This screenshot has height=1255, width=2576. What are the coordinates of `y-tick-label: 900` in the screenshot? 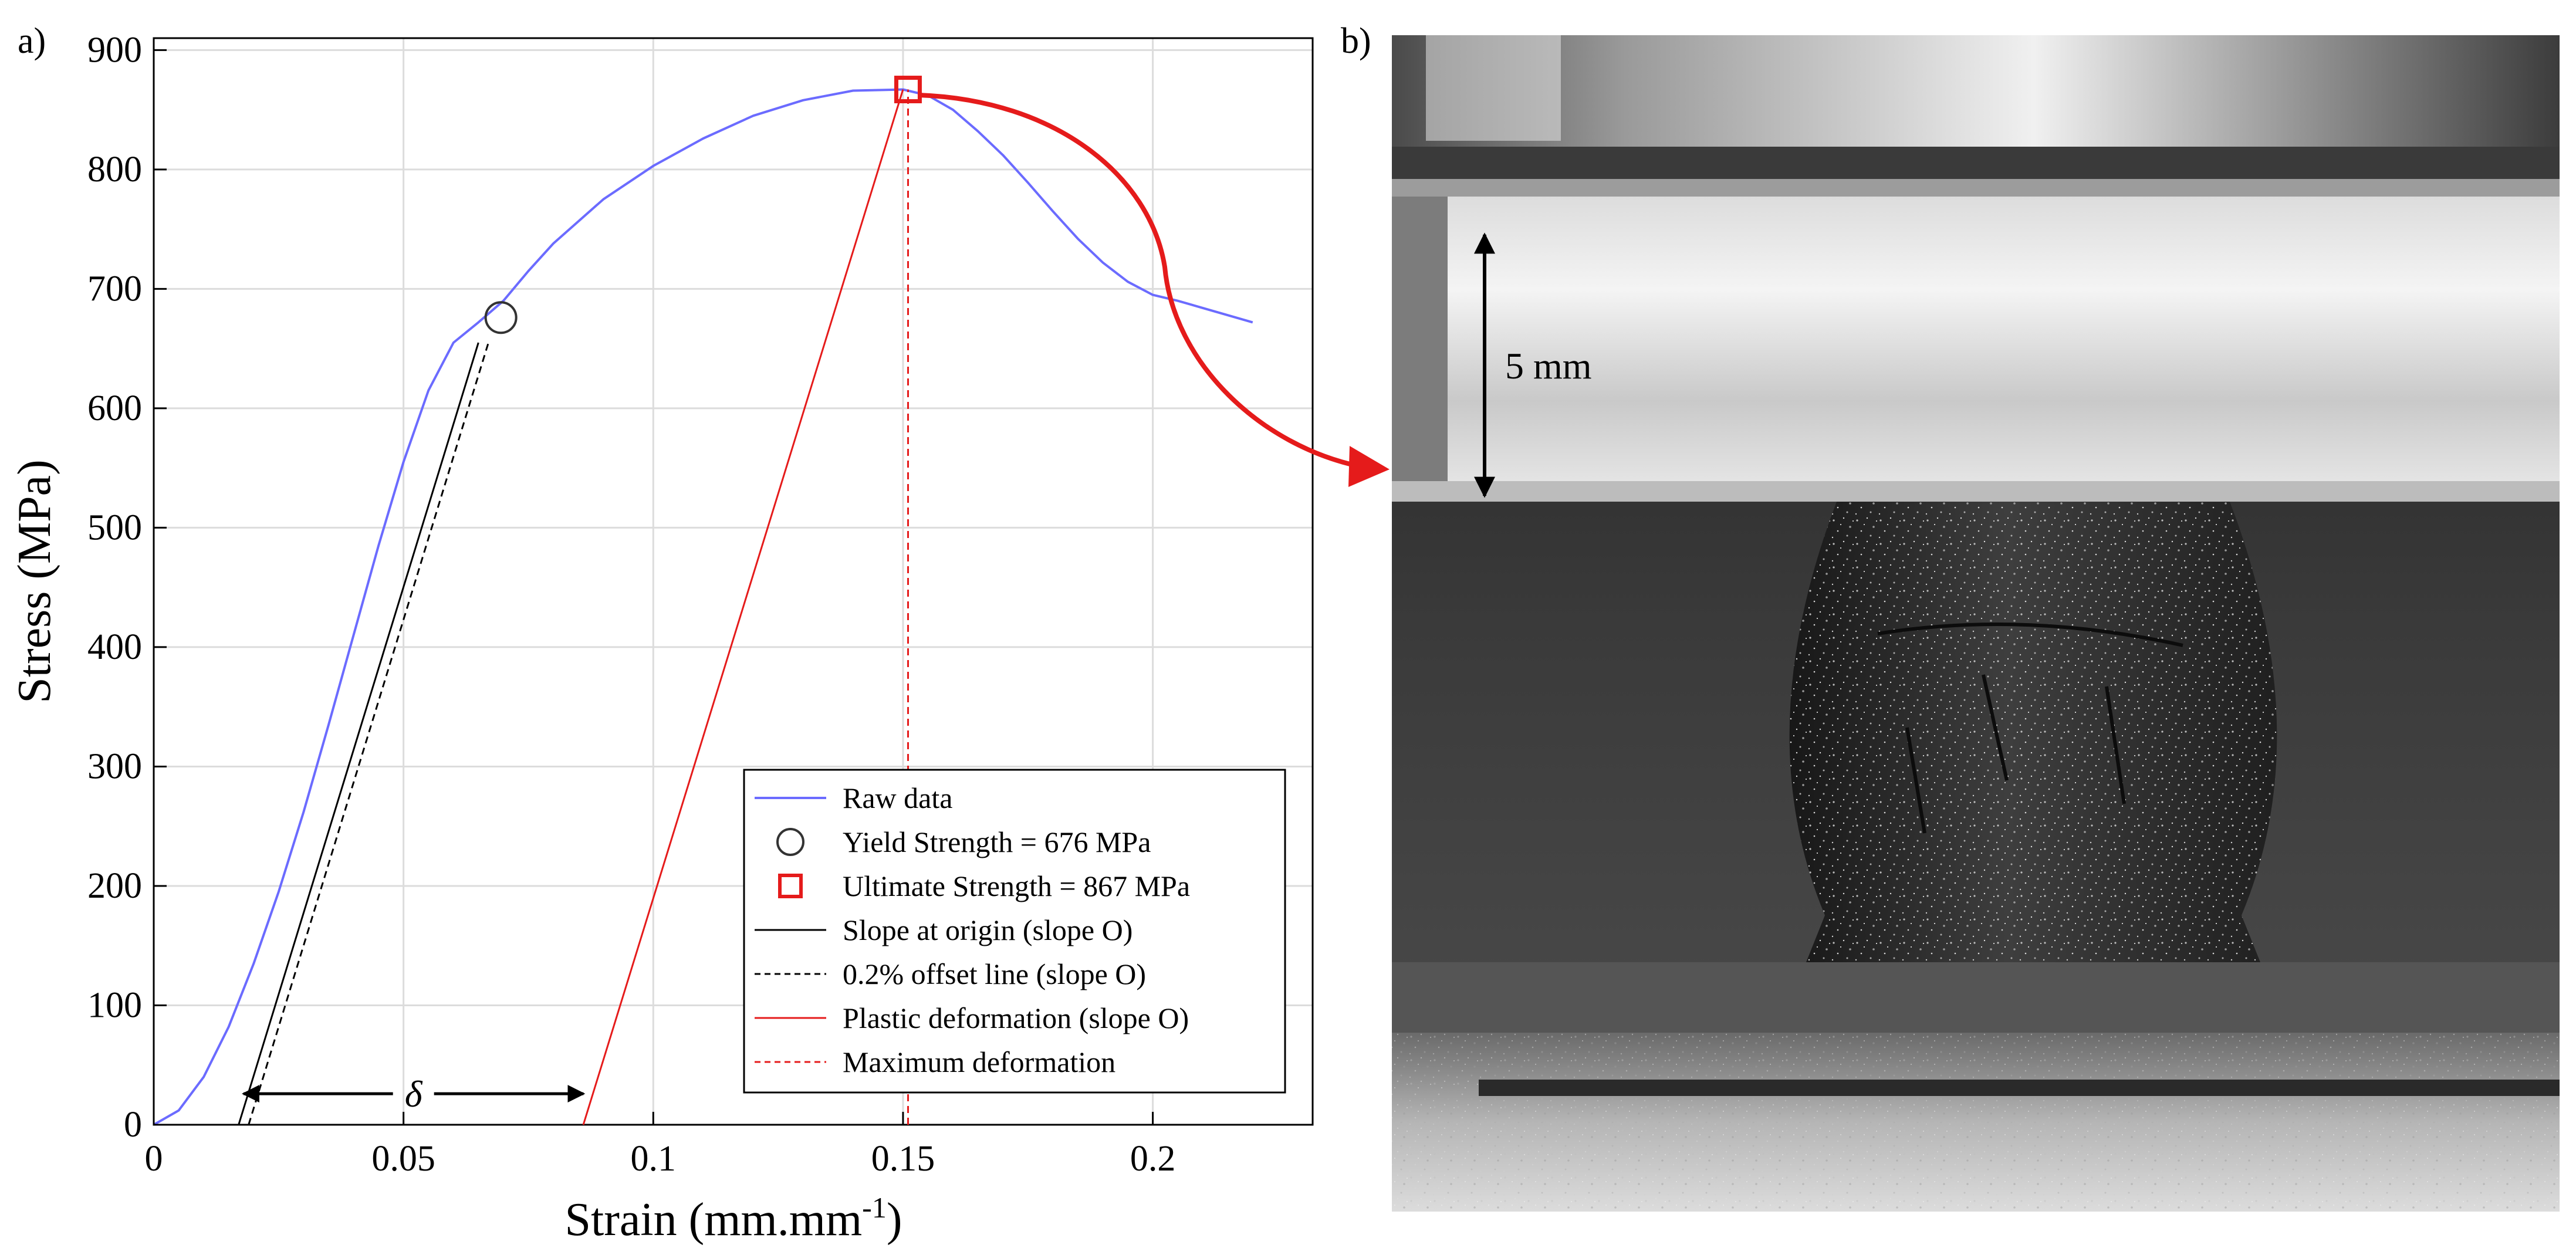 It's located at (114, 50).